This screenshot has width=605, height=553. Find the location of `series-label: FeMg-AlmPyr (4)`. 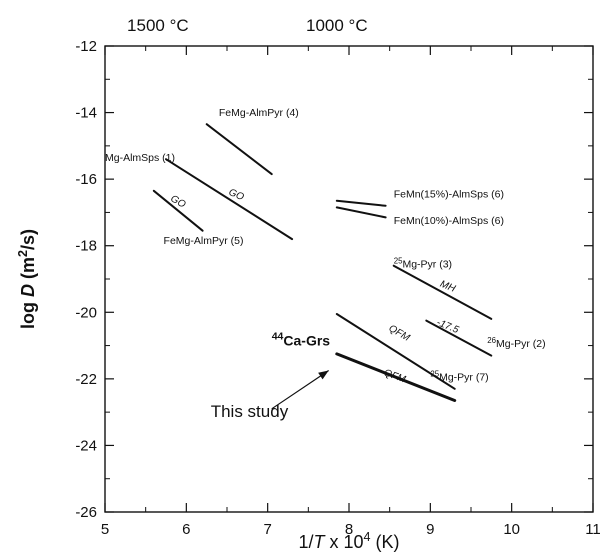

series-label: FeMg-AlmPyr (4) is located at coordinates (259, 113).